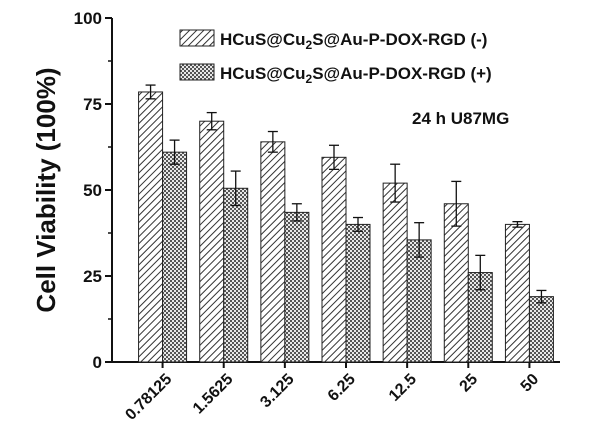 This screenshot has height=439, width=600. I want to click on annotation-label: 24 h U87MG, so click(460, 118).